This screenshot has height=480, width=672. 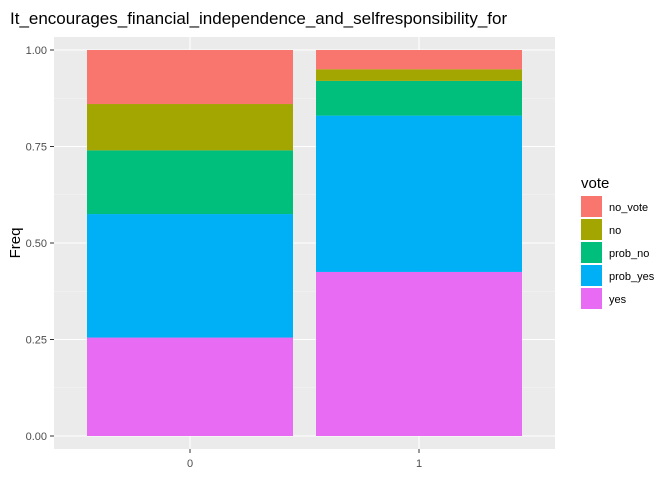 What do you see at coordinates (36, 244) in the screenshot?
I see `y-tick-label: 0.50` at bounding box center [36, 244].